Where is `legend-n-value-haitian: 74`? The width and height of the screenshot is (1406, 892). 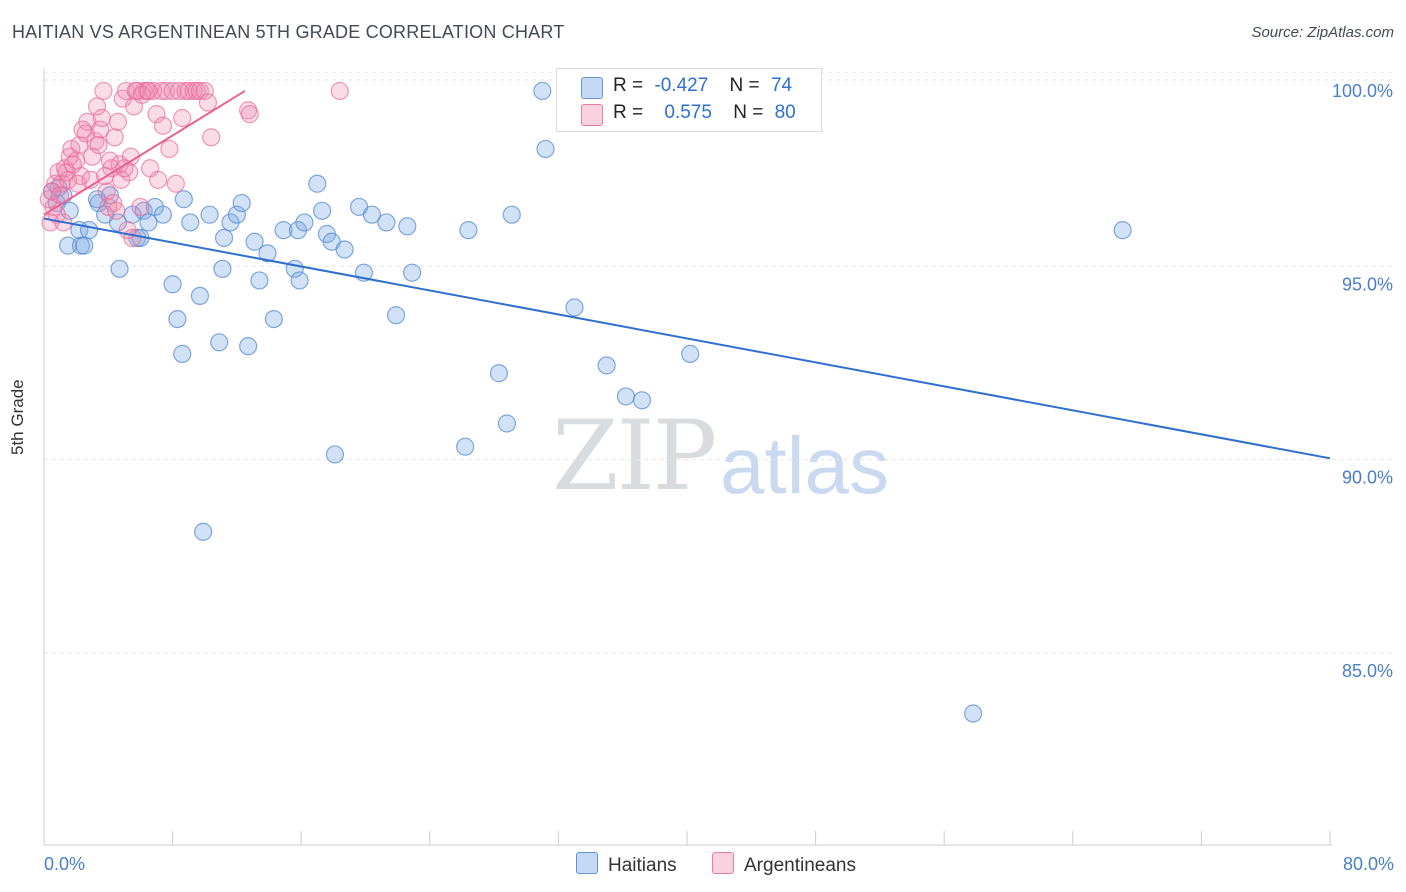
legend-n-value-haitian: 74 is located at coordinates (781, 85).